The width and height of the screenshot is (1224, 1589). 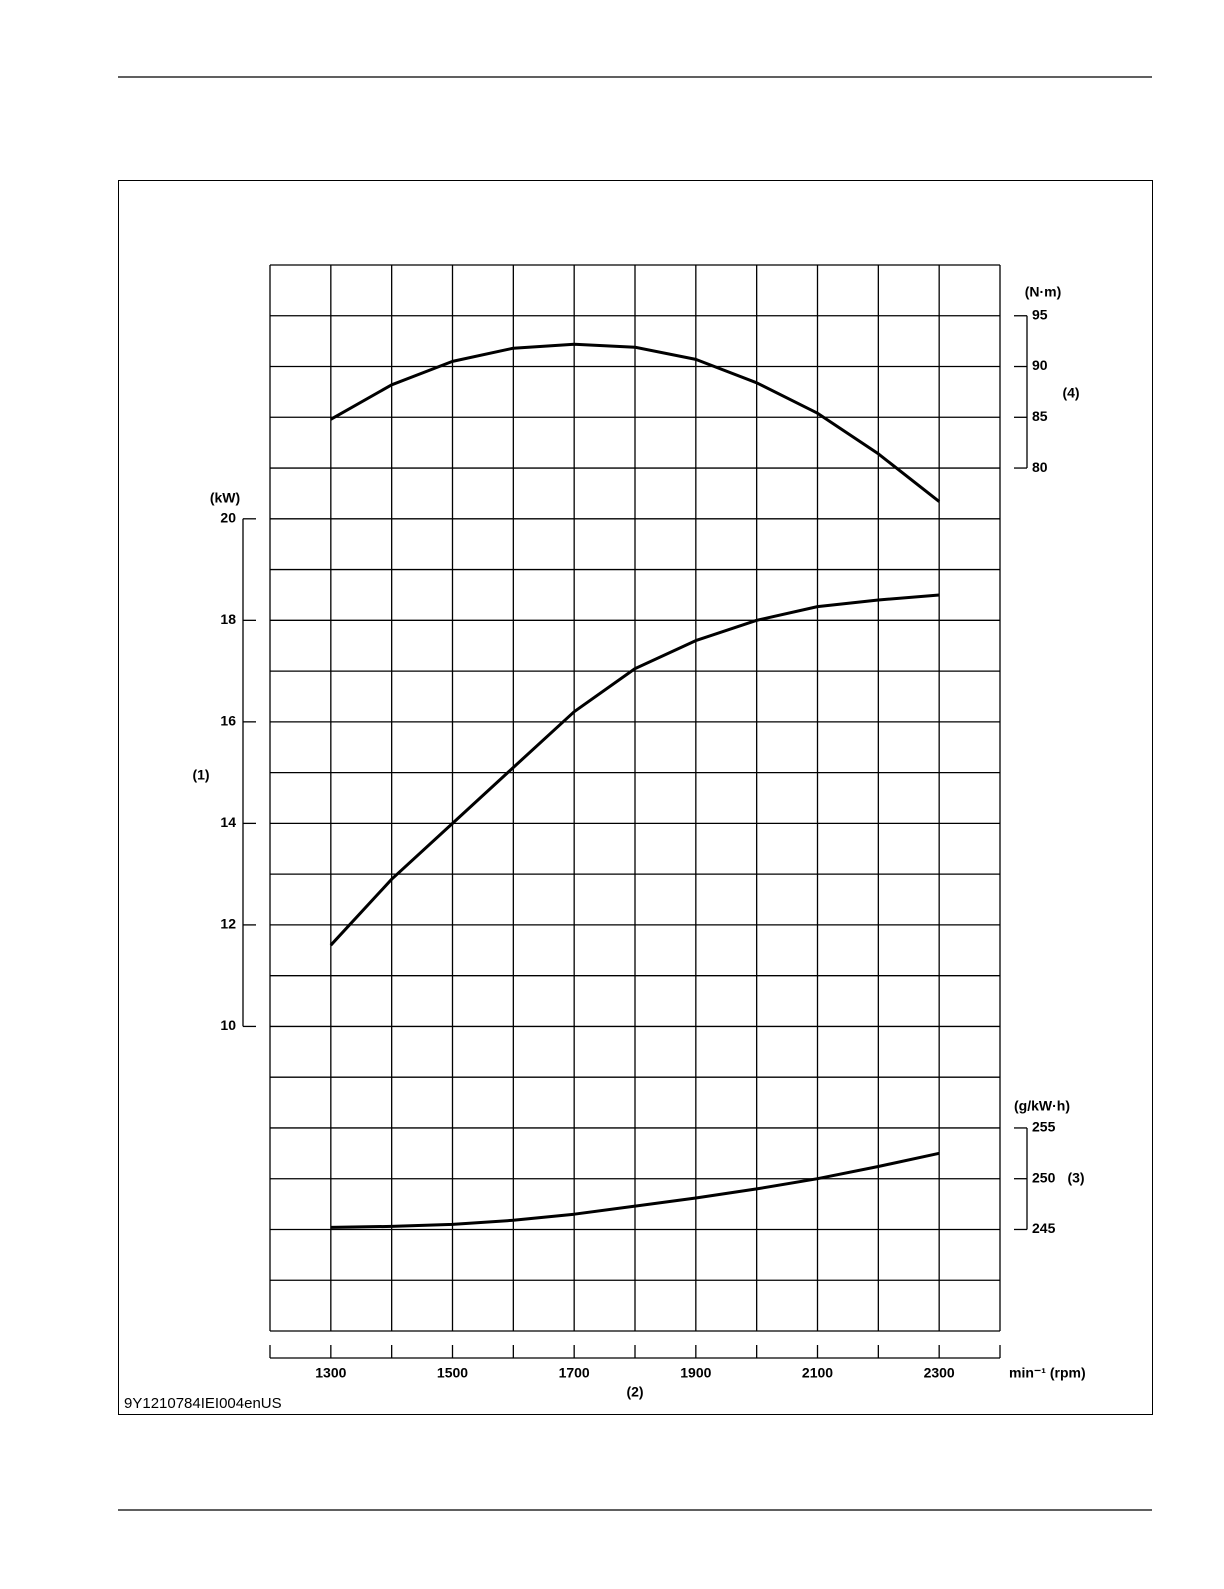 What do you see at coordinates (1044, 1127) in the screenshot?
I see `y3-tick-label: 255` at bounding box center [1044, 1127].